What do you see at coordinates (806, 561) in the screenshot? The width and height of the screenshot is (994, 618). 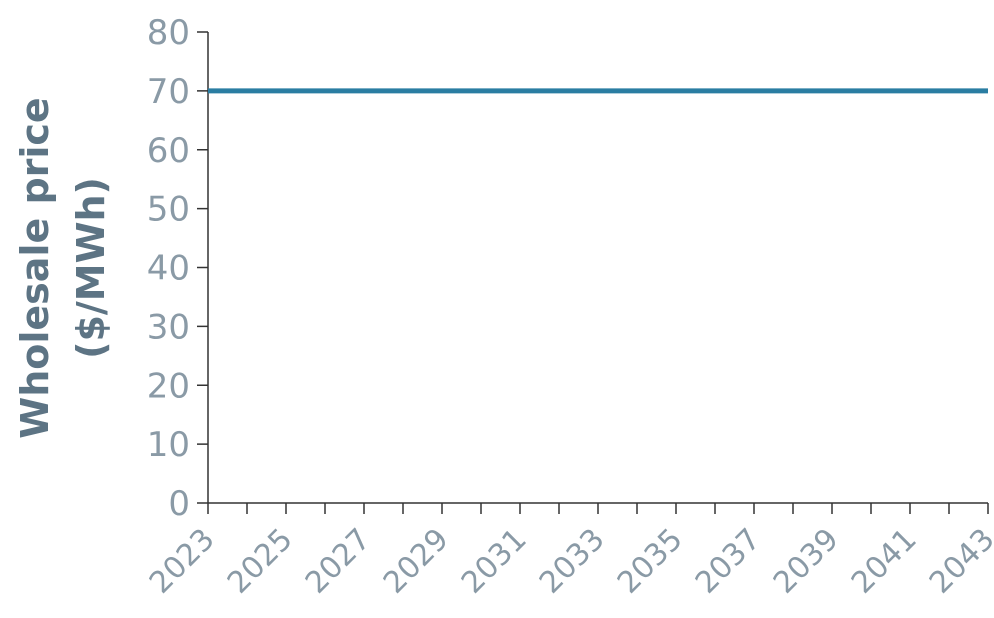 I see `x-tick-label: 2039` at bounding box center [806, 561].